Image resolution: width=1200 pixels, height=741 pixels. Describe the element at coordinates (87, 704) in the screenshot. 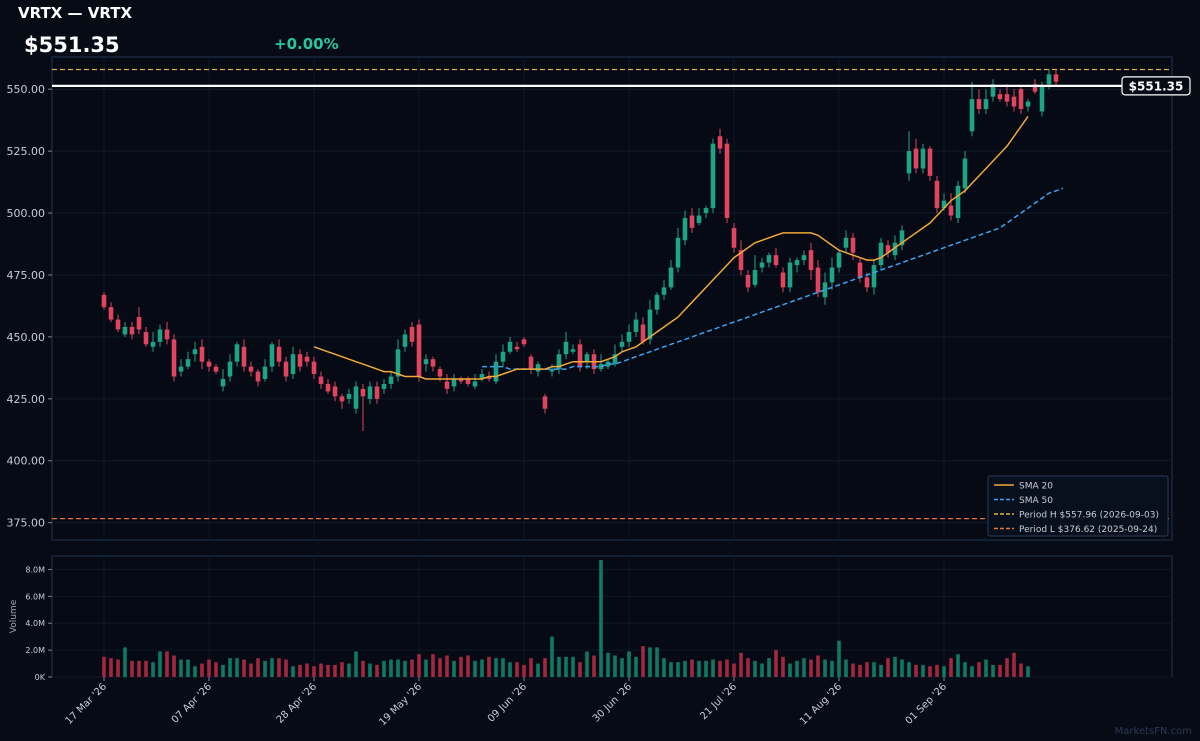

I see `x-tick-label: 17 Mar '26` at that location.